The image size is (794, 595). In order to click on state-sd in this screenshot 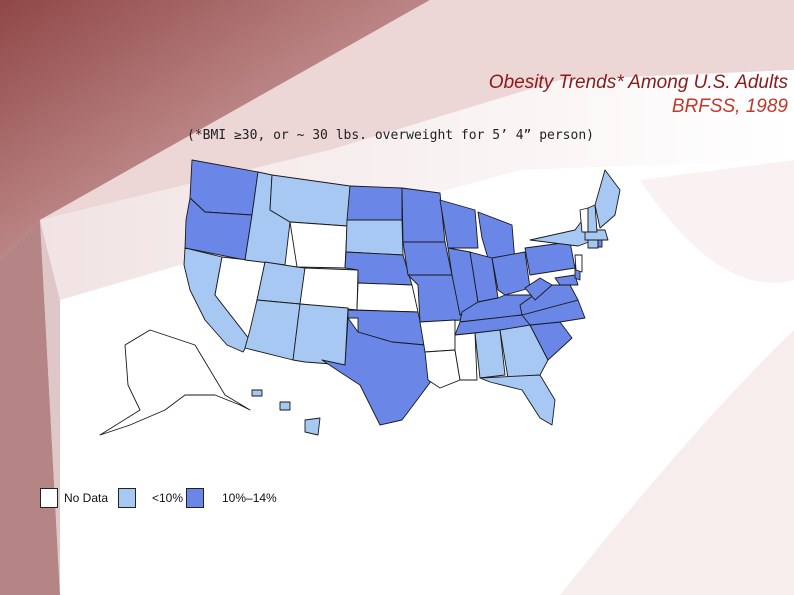, I will do `click(374, 237)`.